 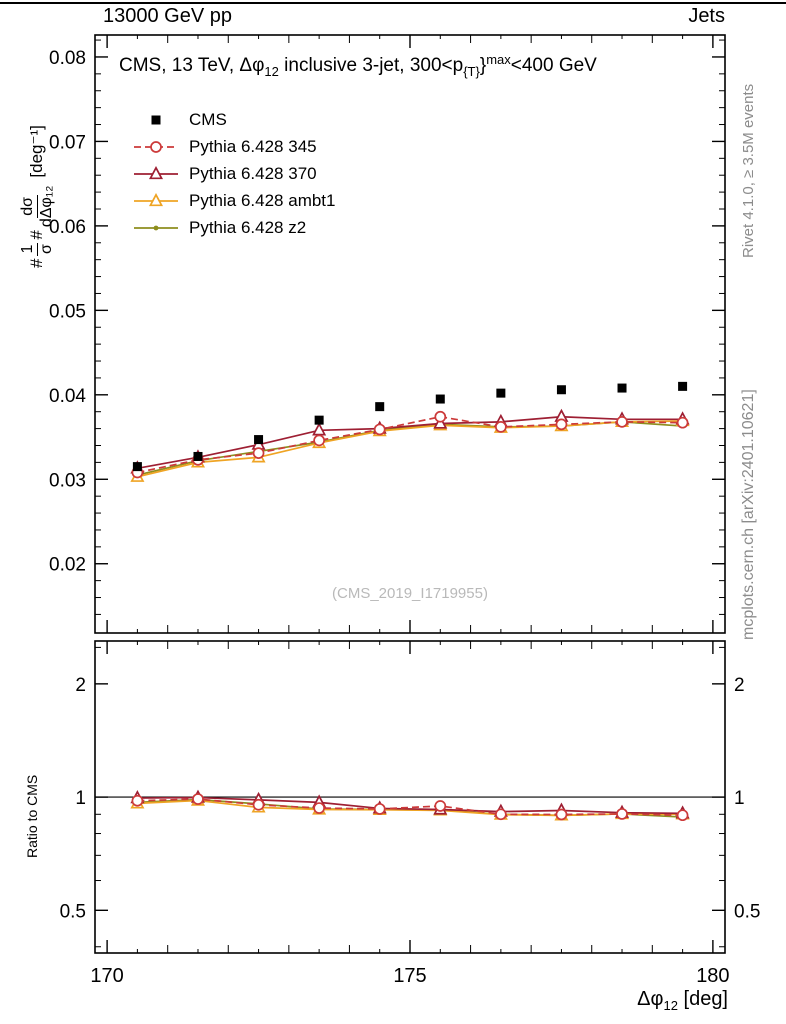 What do you see at coordinates (28, 249) in the screenshot?
I see `fraction-numerator: 1` at bounding box center [28, 249].